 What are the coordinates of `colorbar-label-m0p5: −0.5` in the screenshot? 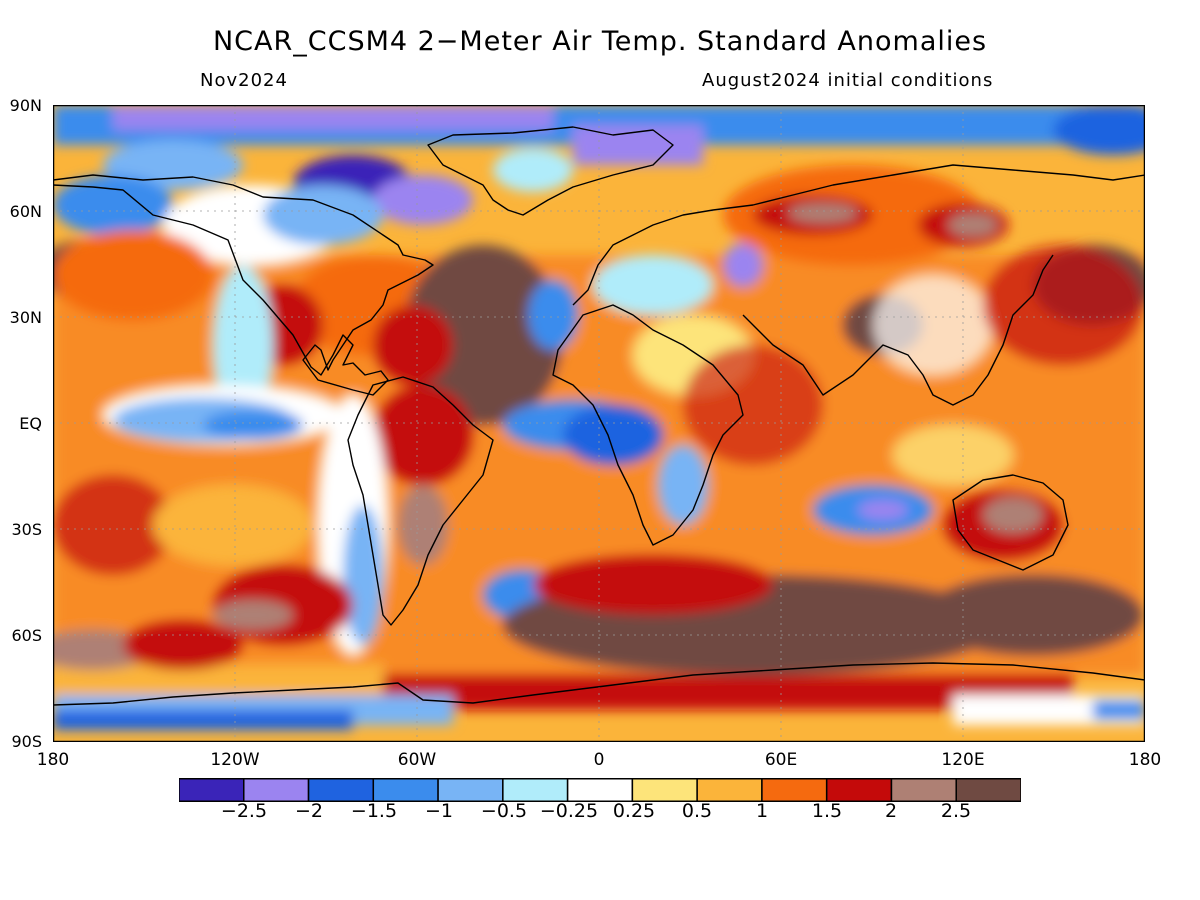 It's located at (504, 811).